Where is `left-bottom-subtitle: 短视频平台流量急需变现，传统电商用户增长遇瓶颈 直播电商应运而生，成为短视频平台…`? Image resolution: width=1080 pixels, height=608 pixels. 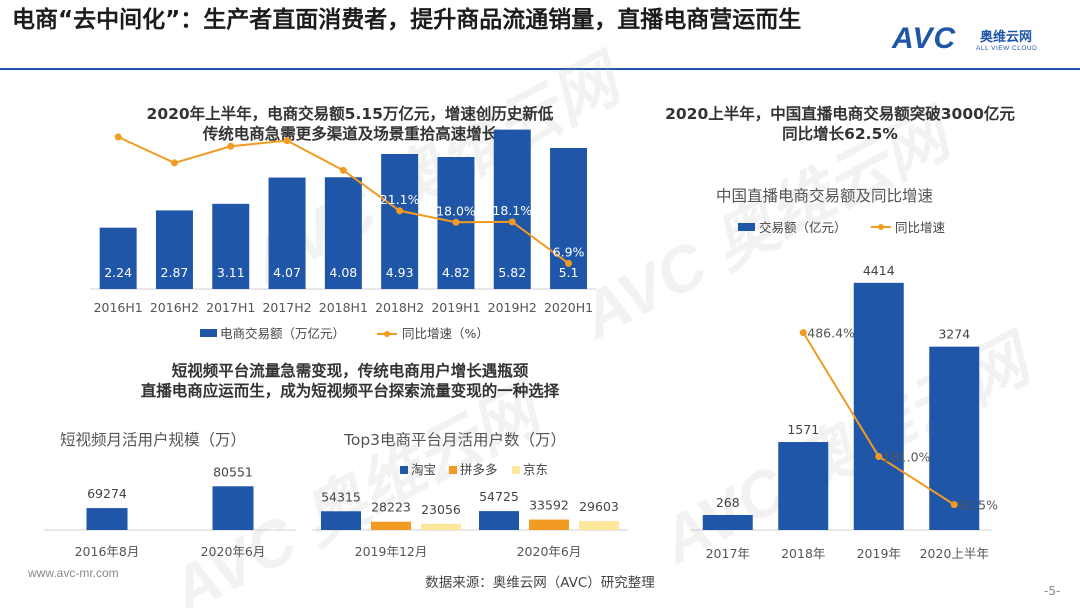
left-bottom-subtitle: 短视频平台流量急需变现，传统电商用户增长遇瓶颈 直播电商应运而生，成为短视频平台… is located at coordinates (350, 381).